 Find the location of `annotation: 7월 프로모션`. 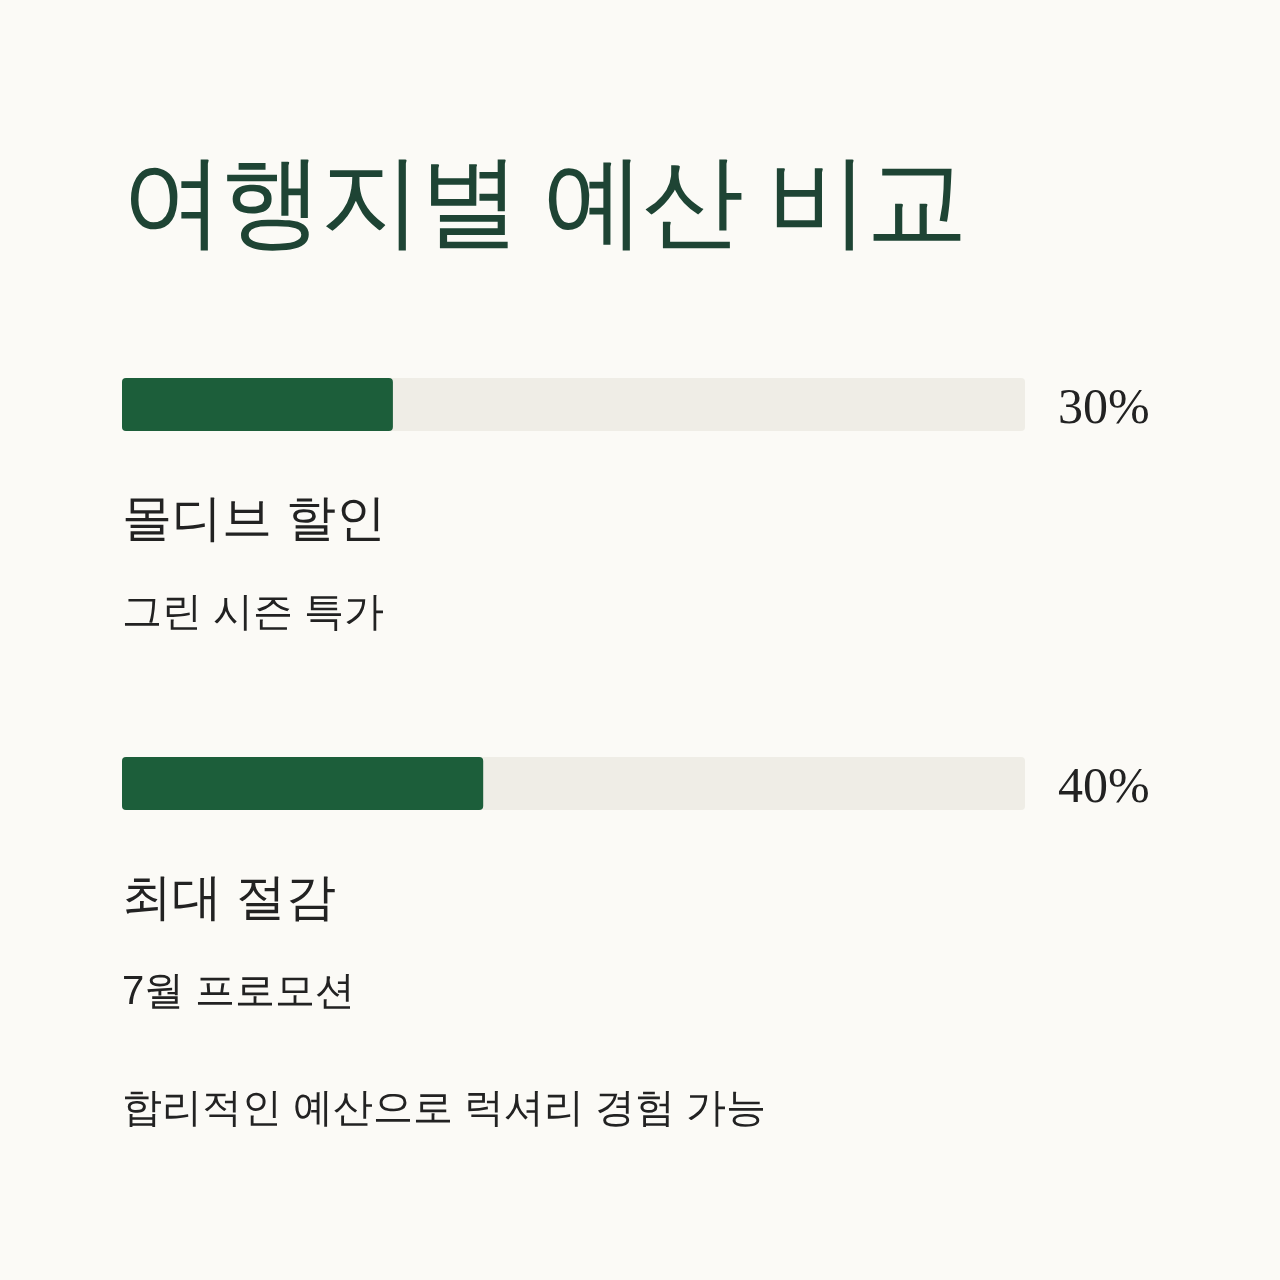

annotation: 7월 프로모션 is located at coordinates (239, 990).